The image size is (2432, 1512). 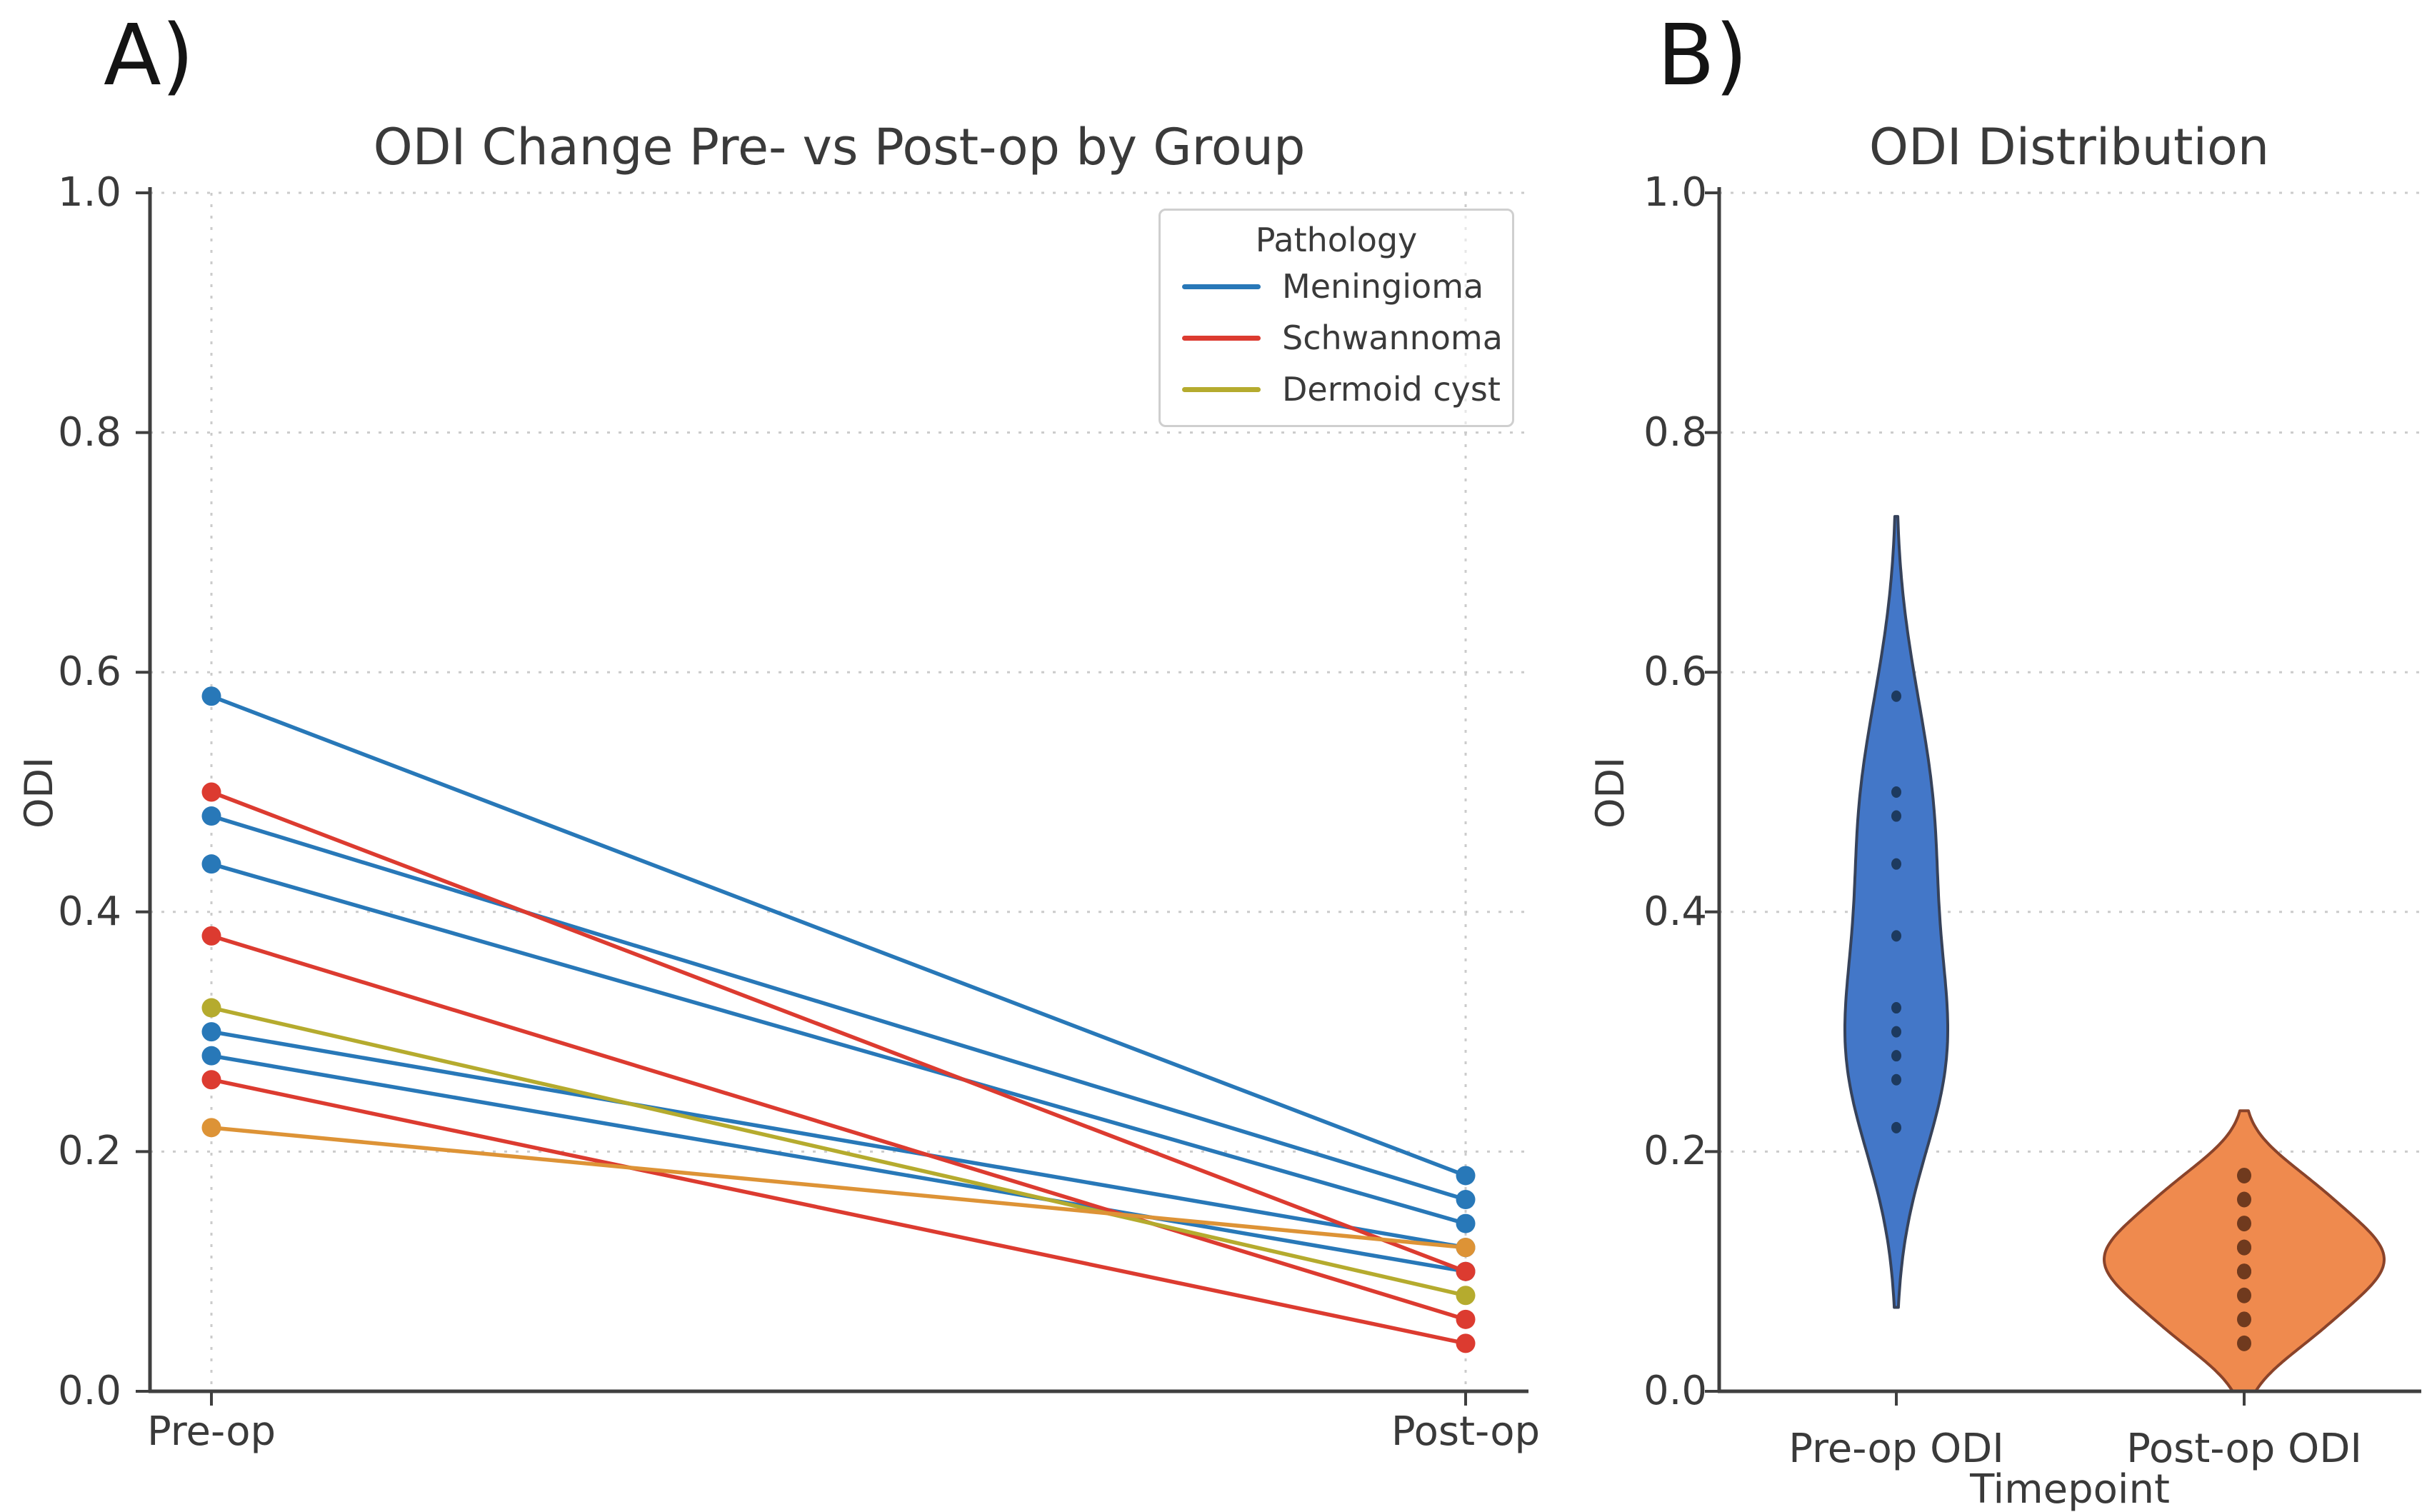 I want to click on b-xtick-preop-odi: Pre-op ODI, so click(x=1896, y=1449).